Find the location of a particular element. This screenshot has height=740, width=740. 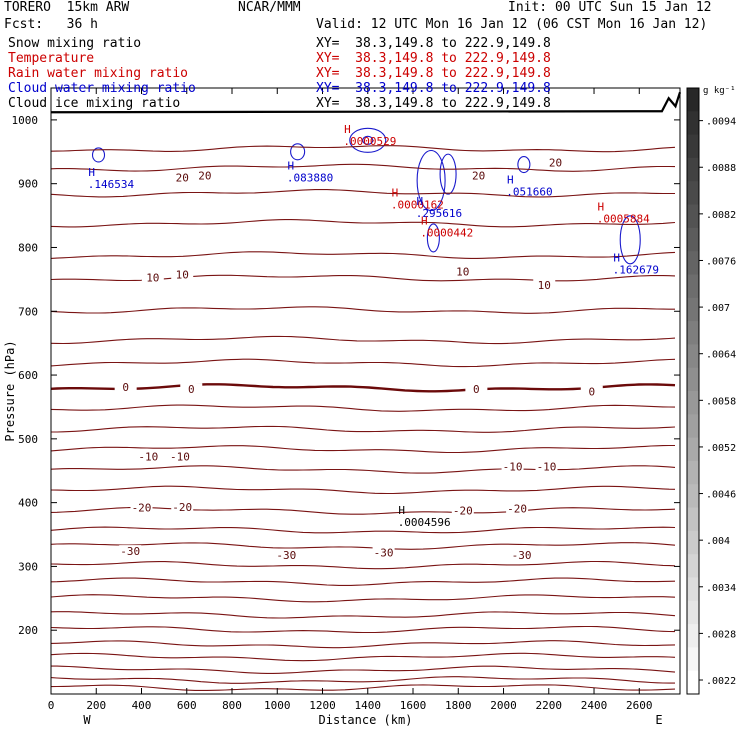

colorbar-tick-label: .0046 is located at coordinates (721, 495).